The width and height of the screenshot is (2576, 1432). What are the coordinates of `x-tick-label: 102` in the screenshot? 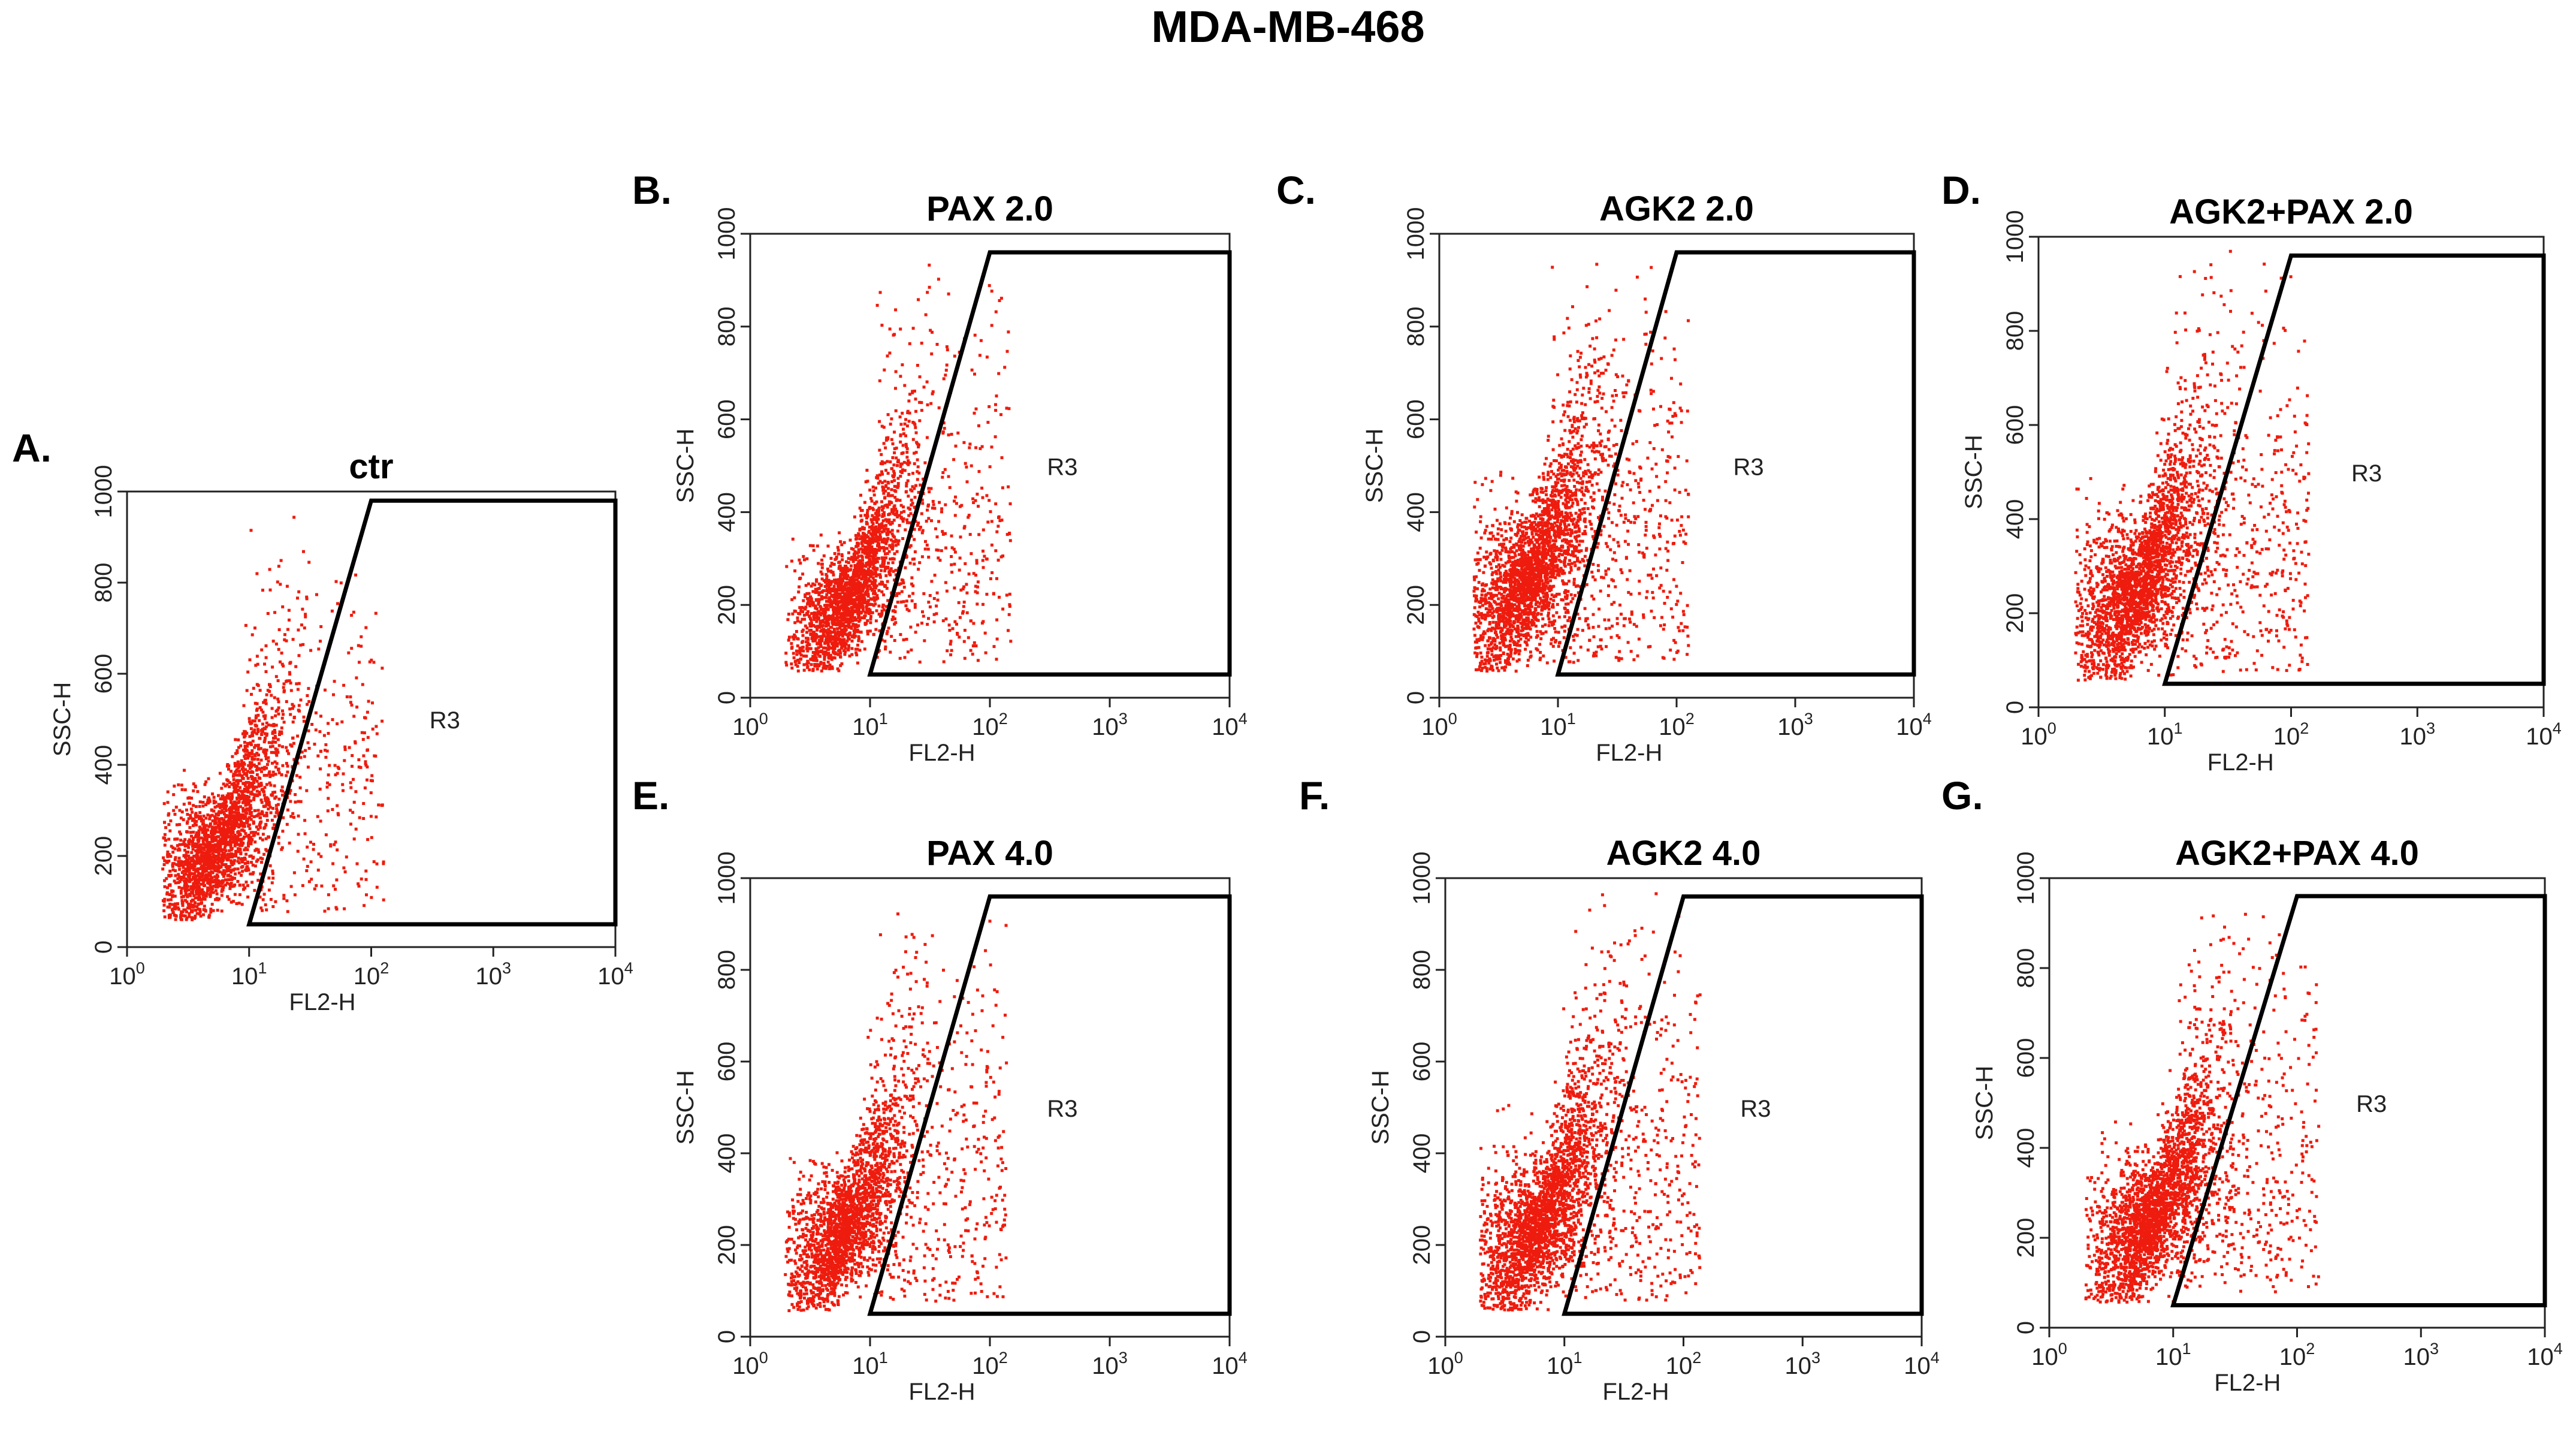 It's located at (372, 974).